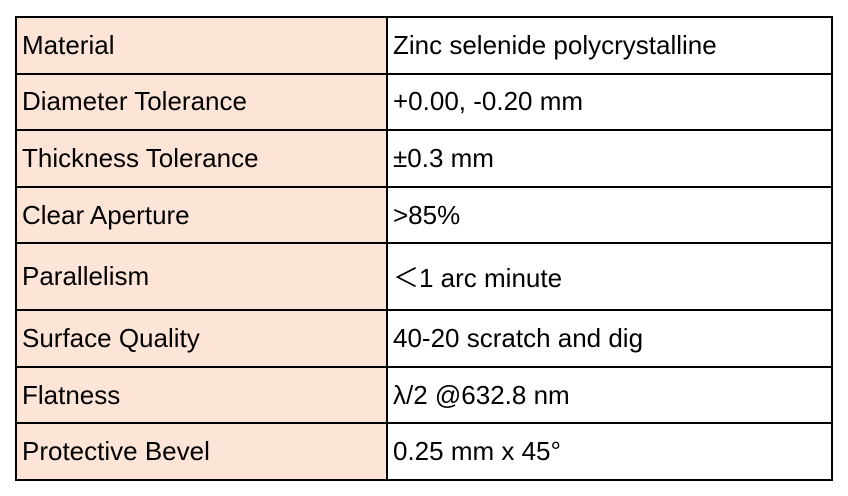 The height and width of the screenshot is (496, 848). I want to click on table-row-protective-bevel: Protective Bevel 0.25 mm x 45°, so click(424, 451).